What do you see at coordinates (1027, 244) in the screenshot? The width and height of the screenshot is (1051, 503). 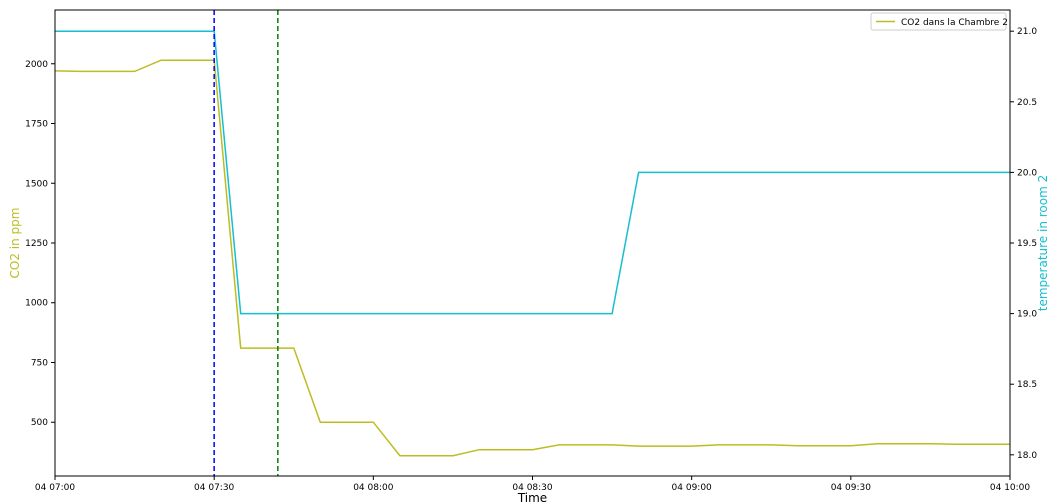 I see `y-right-tick-label: 19.5` at bounding box center [1027, 244].